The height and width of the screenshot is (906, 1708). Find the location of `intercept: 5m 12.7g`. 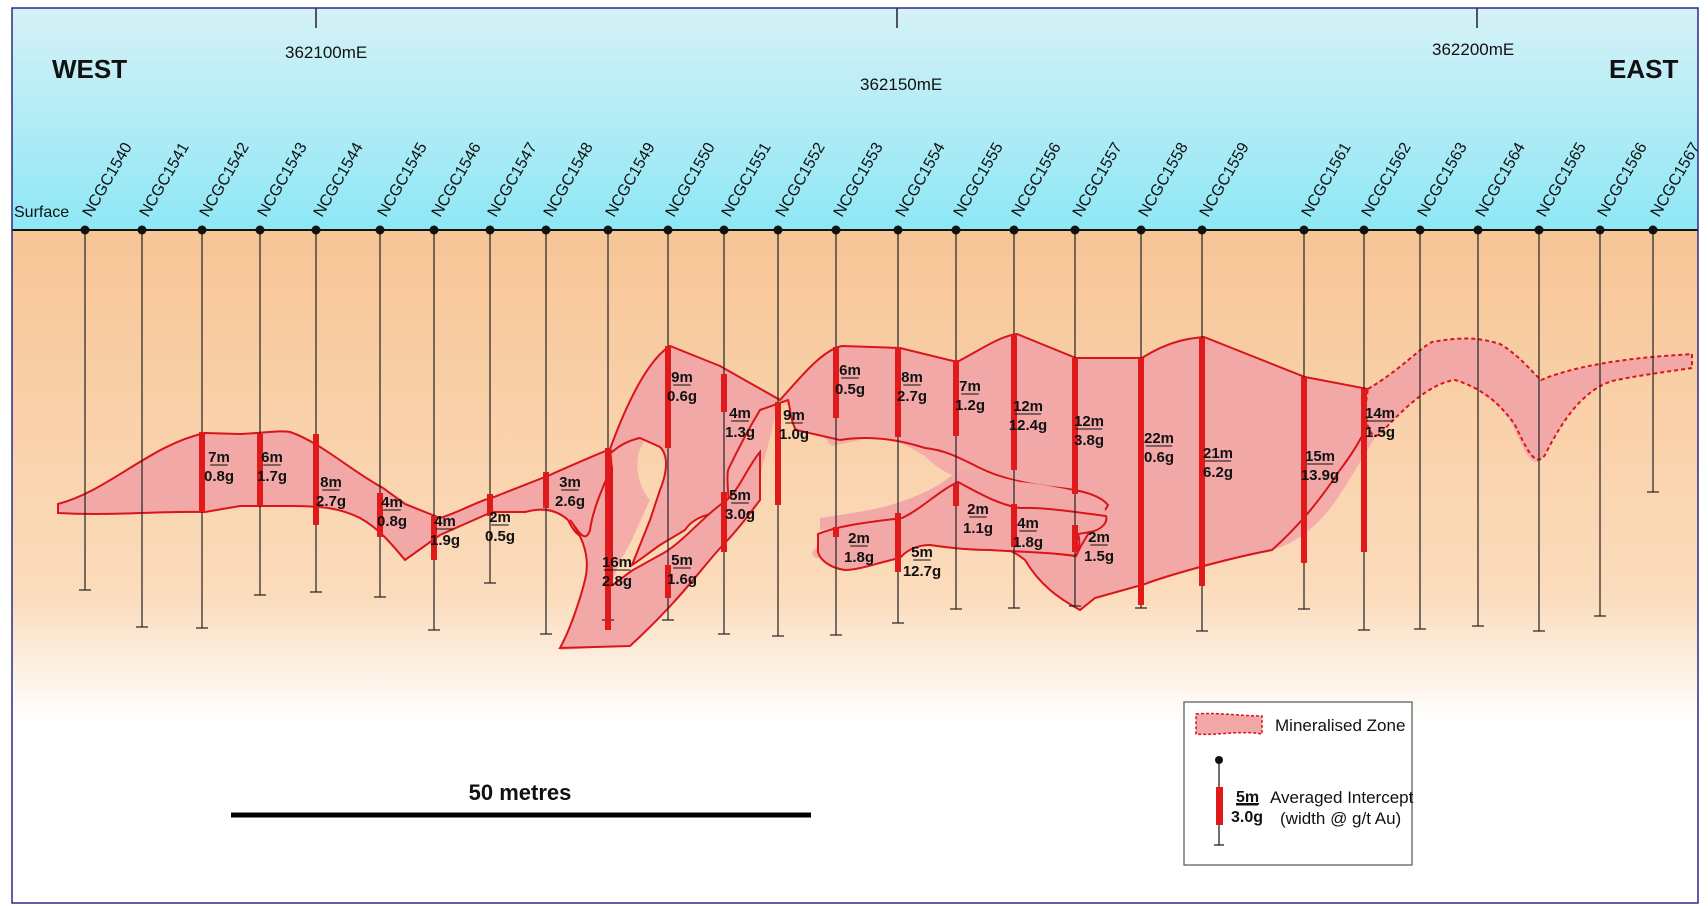

intercept: 5m 12.7g is located at coordinates (918, 546).